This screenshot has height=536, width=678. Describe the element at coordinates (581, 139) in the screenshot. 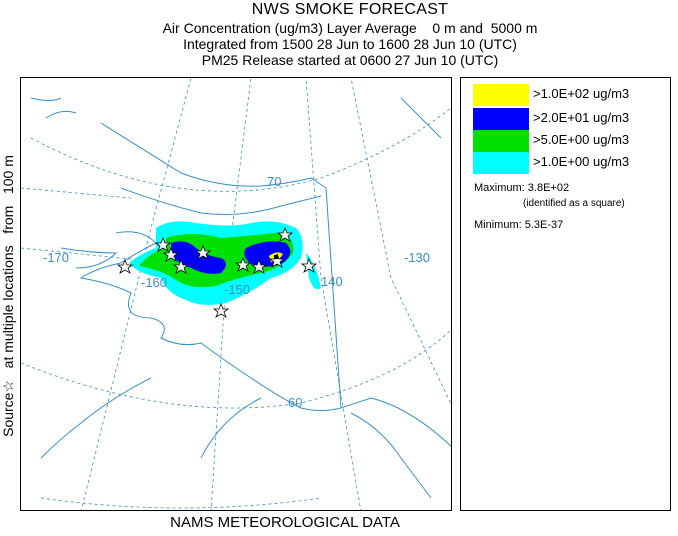

I see `legend-label-green: >5.0E+00 ug/m3` at that location.